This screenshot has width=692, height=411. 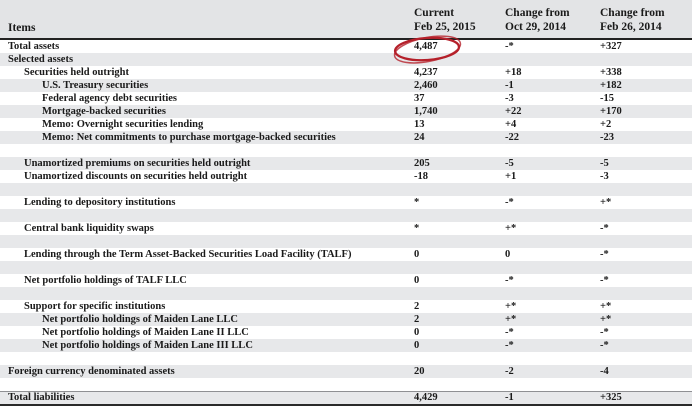 What do you see at coordinates (536, 27) in the screenshot?
I see `column-header-line: Oct 29, 2014` at bounding box center [536, 27].